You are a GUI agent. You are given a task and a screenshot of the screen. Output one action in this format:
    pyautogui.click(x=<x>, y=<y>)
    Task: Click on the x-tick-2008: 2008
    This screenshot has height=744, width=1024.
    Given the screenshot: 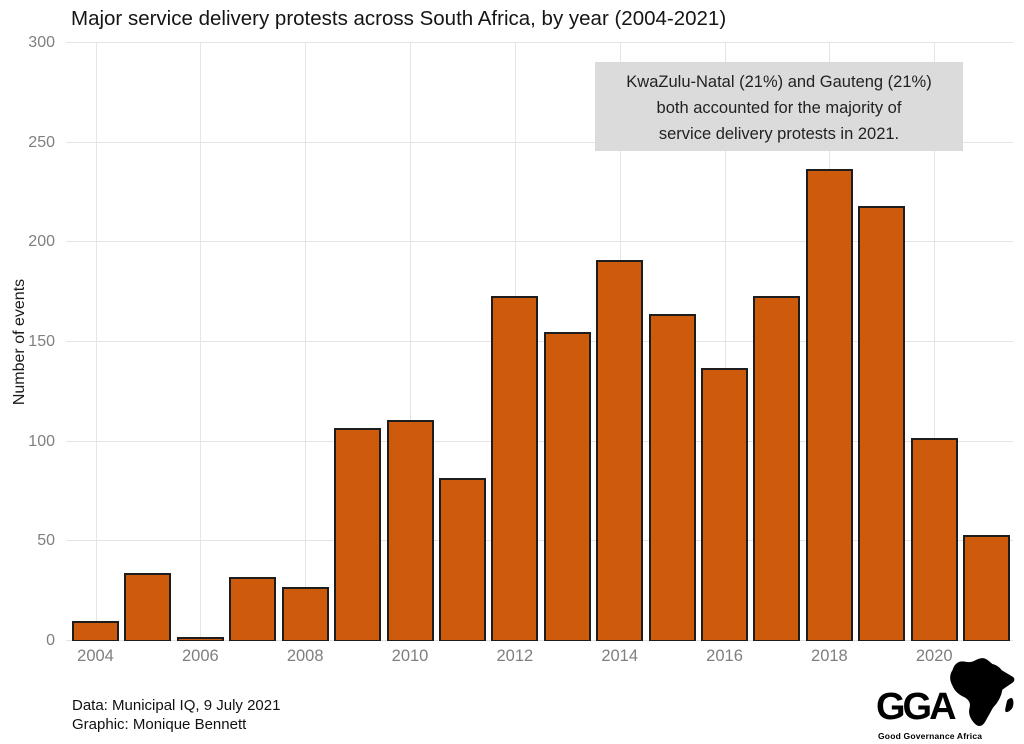 What is the action you would take?
    pyautogui.click(x=305, y=656)
    